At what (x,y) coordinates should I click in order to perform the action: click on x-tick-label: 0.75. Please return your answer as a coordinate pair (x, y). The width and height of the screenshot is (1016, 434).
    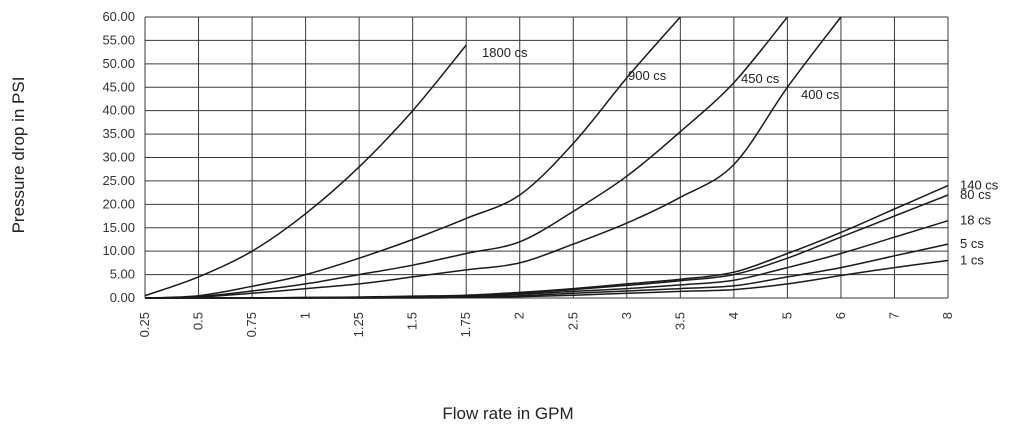
    Looking at the image, I should click on (251, 324).